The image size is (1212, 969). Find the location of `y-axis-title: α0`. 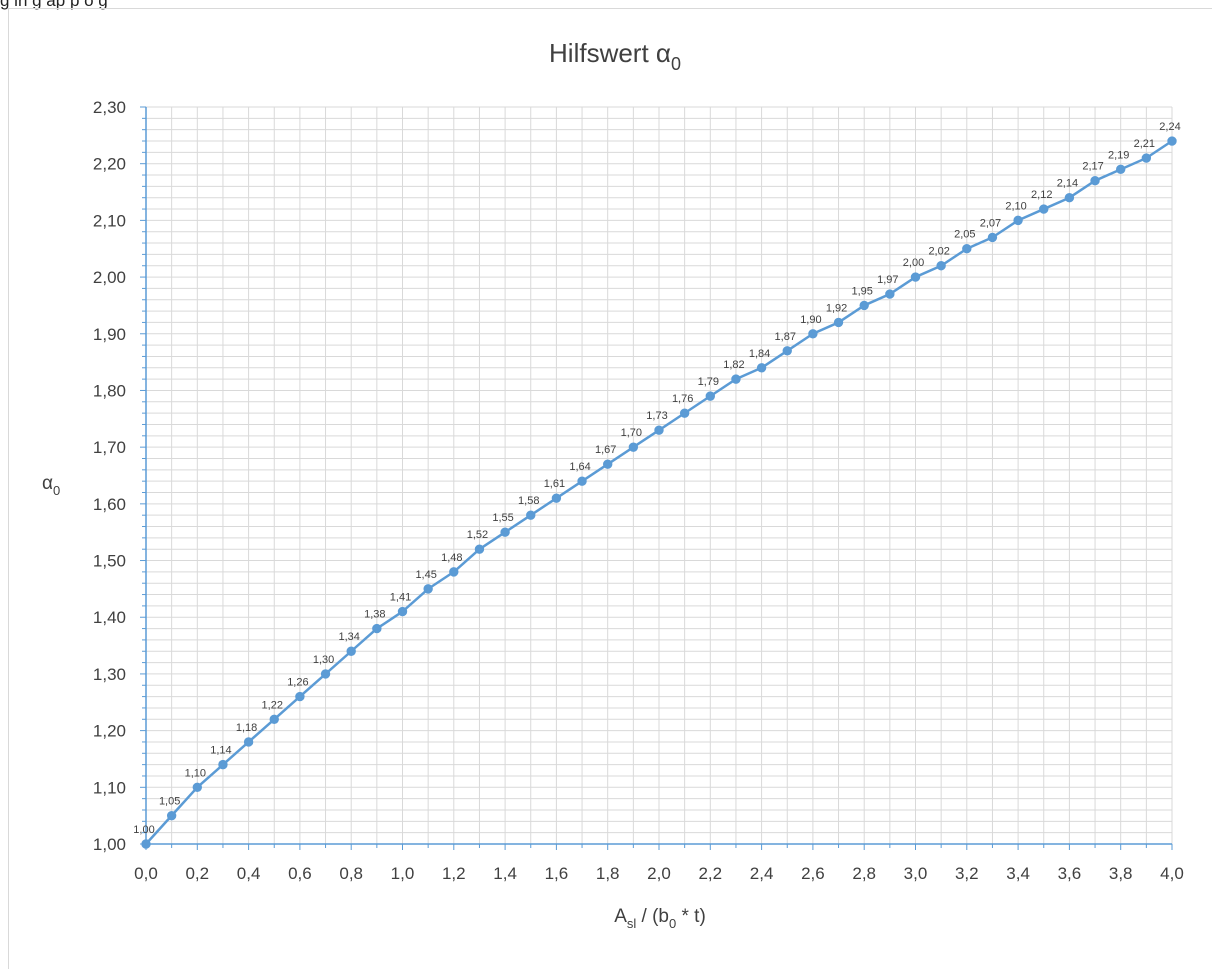

y-axis-title: α0 is located at coordinates (51, 485).